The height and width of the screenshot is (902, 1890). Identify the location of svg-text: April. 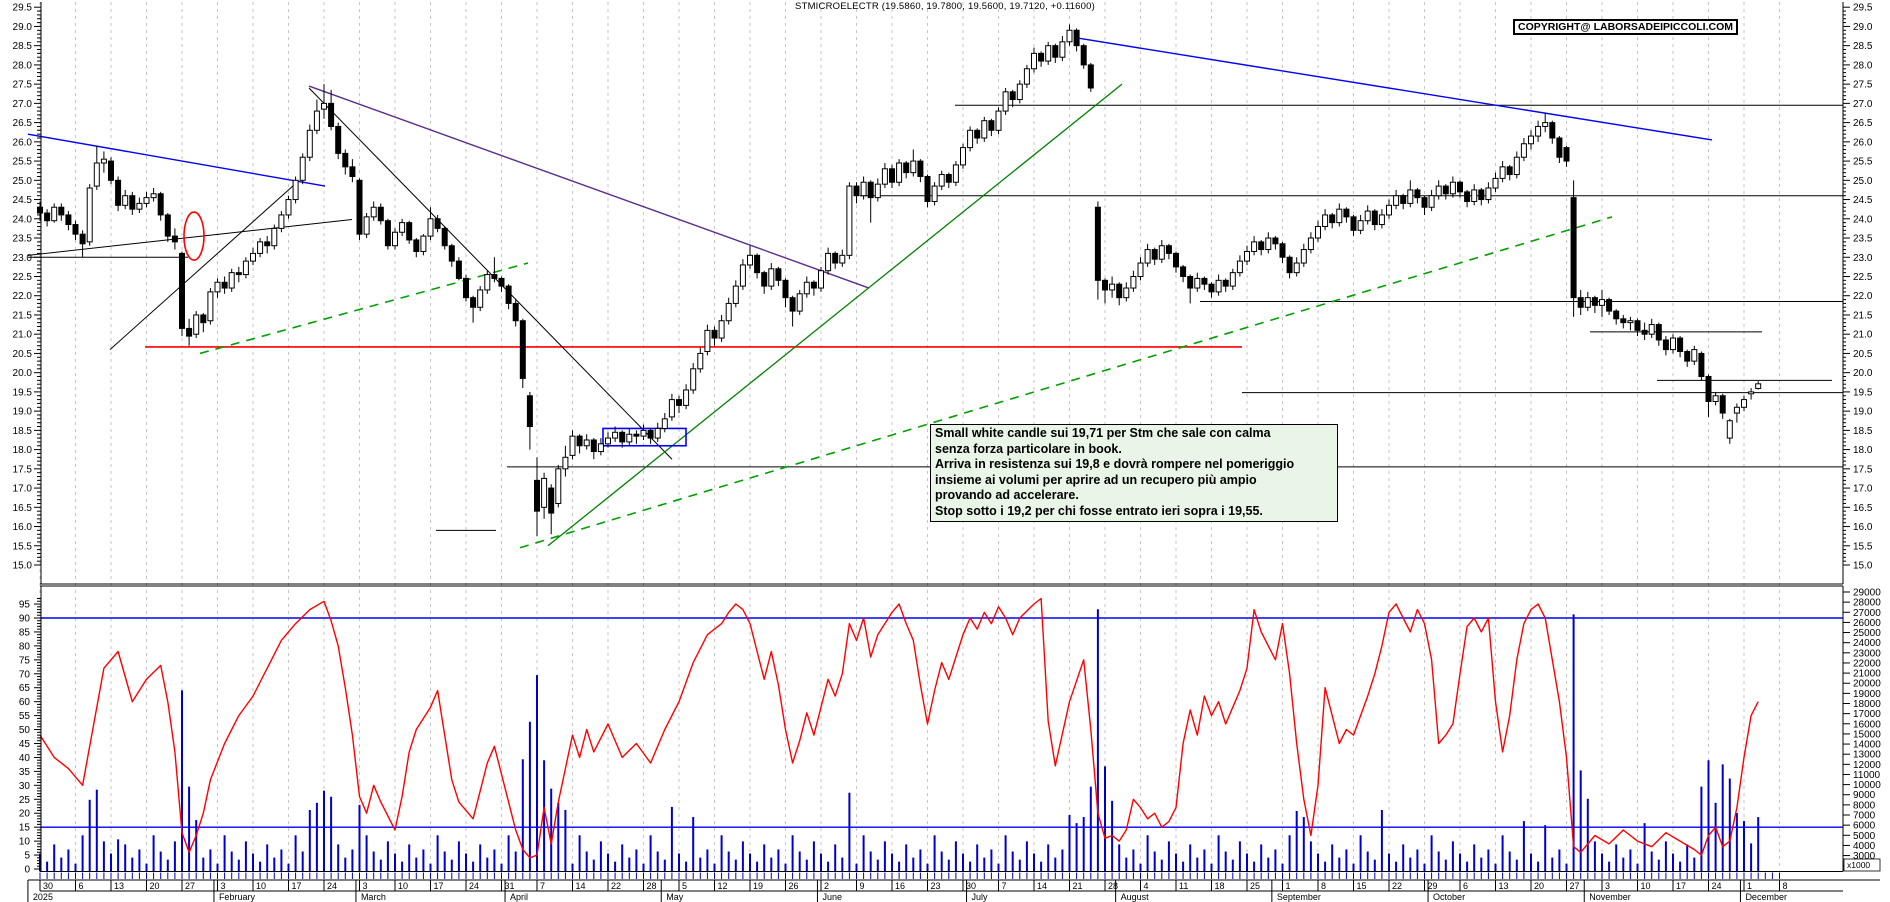
(519, 897).